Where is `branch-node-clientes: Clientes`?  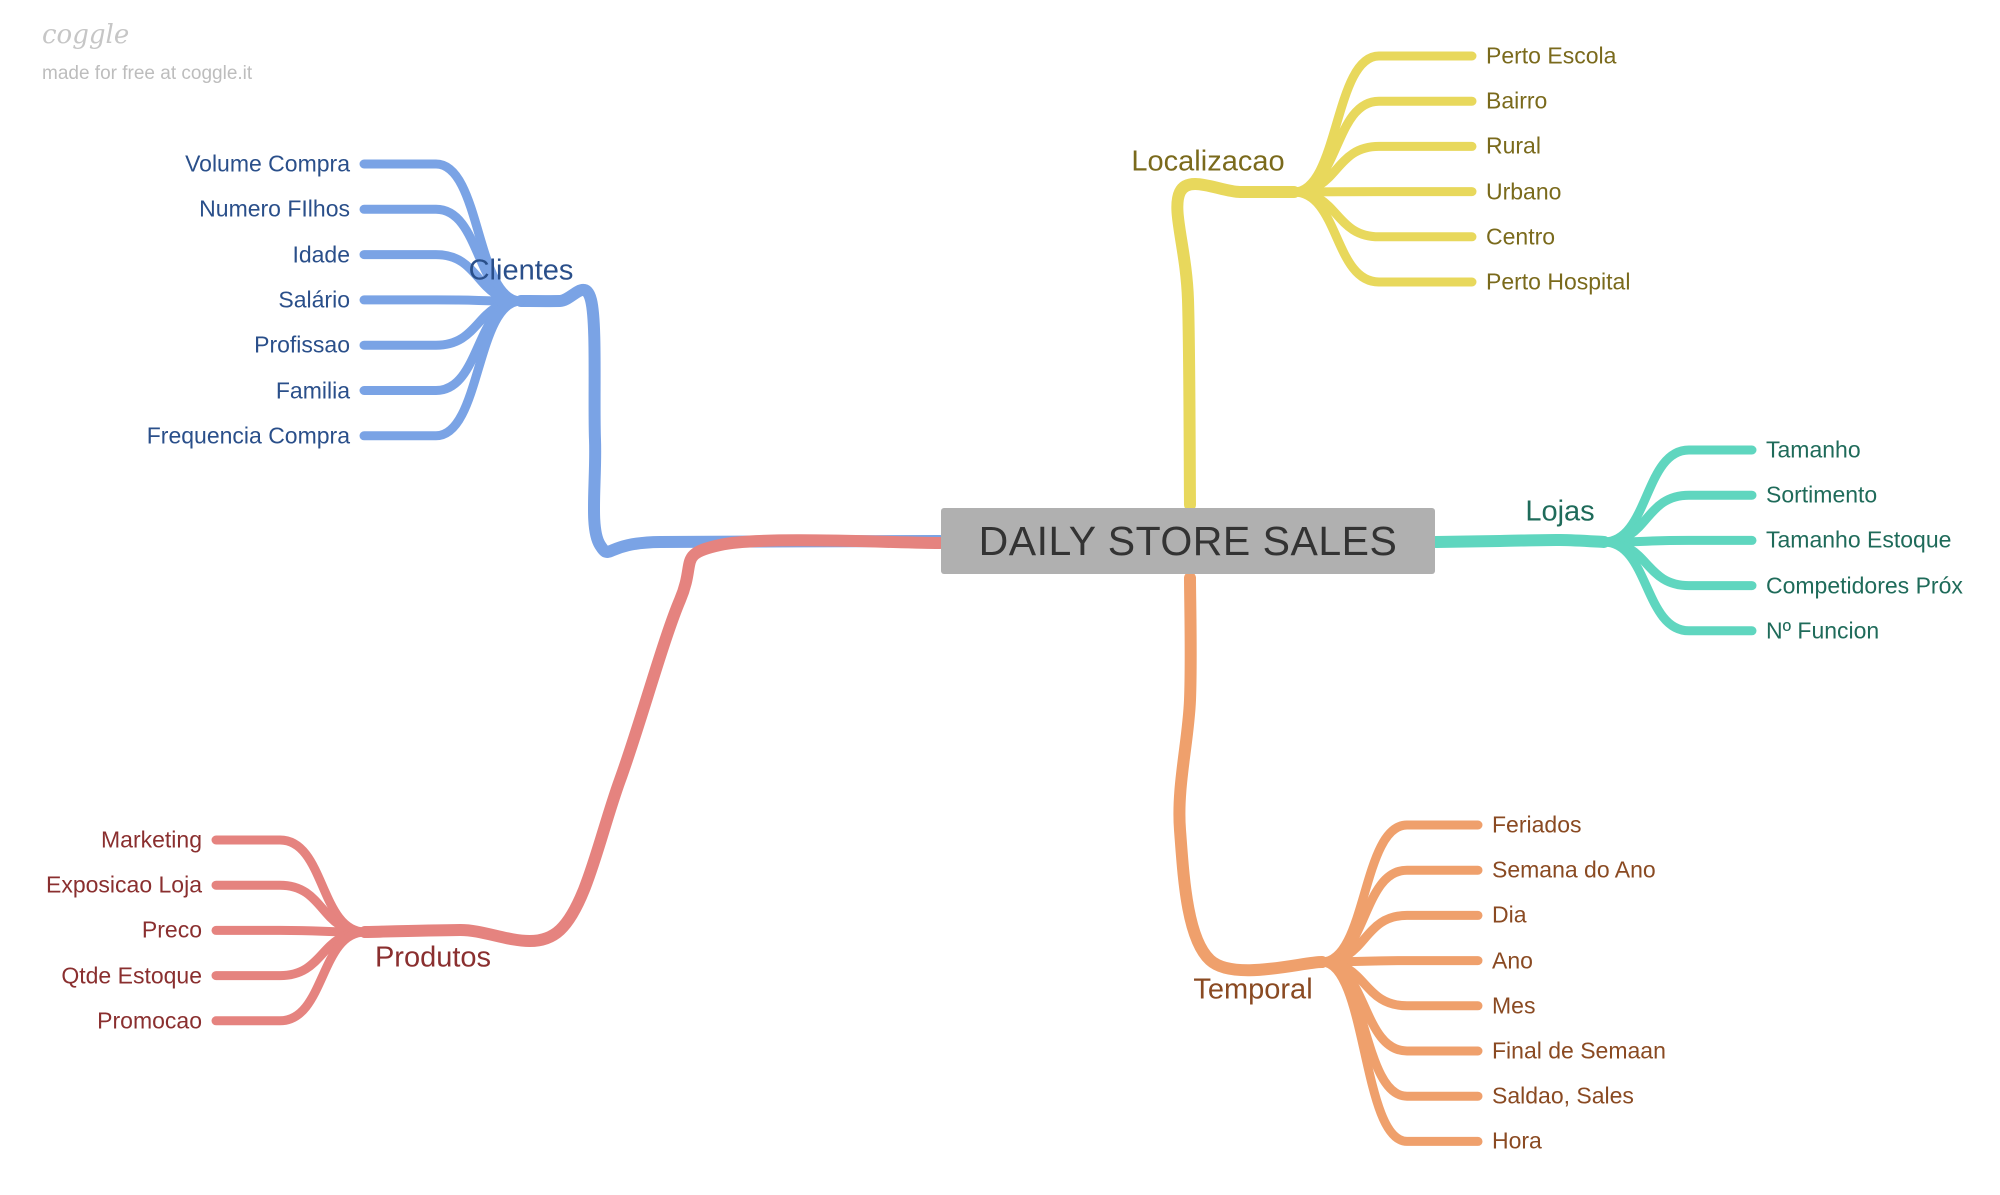 branch-node-clientes: Clientes is located at coordinates (521, 270).